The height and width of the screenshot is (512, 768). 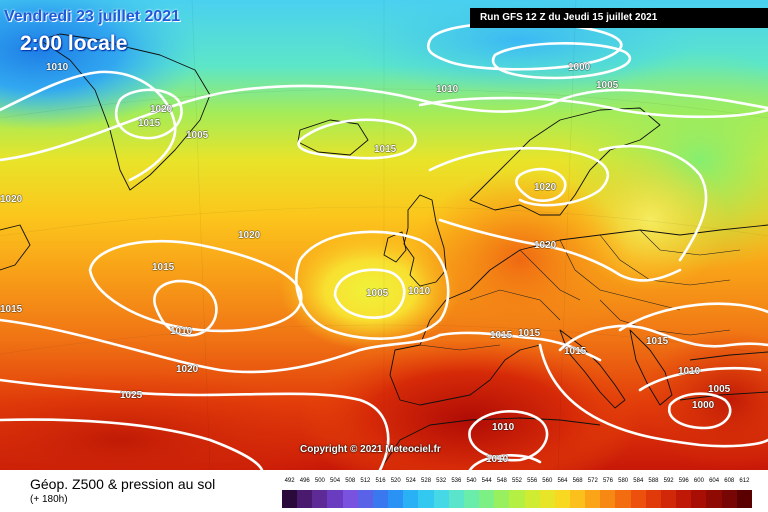 I want to click on legend-tick-label: 536, so click(x=456, y=481).